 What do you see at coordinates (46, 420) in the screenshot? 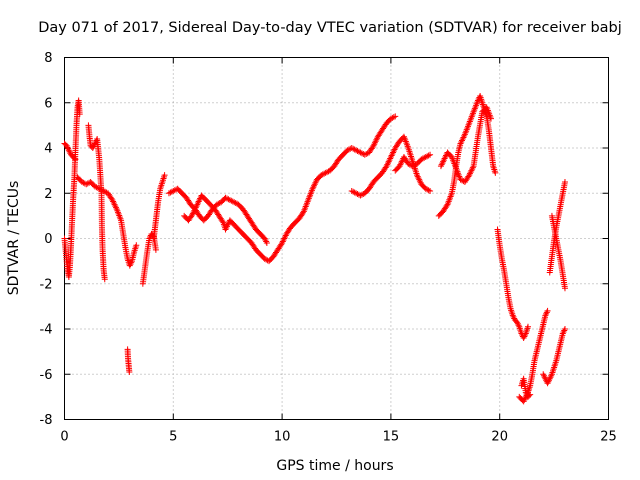
I see `y-tick-label: -8` at bounding box center [46, 420].